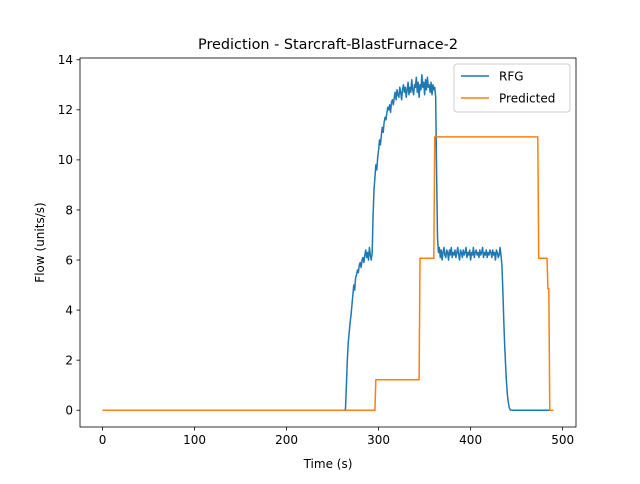 Image resolution: width=640 pixels, height=484 pixels. I want to click on x-tick-label: 0, so click(103, 440).